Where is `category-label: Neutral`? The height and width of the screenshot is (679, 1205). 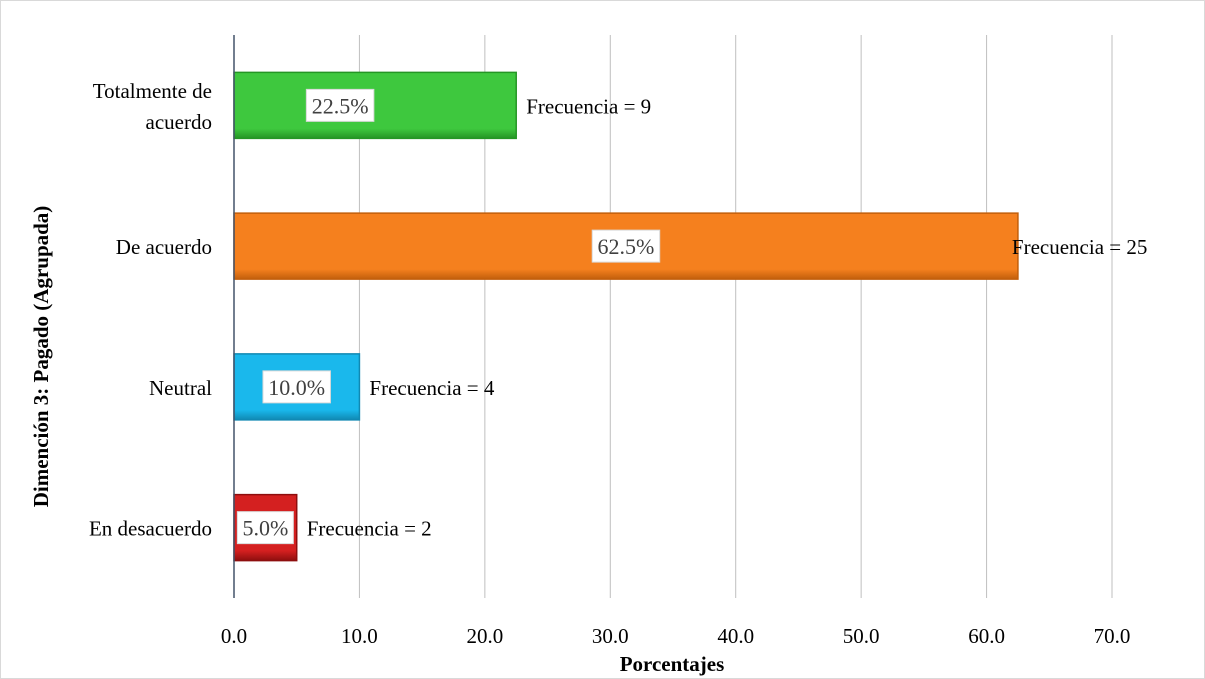
category-label: Neutral is located at coordinates (180, 388).